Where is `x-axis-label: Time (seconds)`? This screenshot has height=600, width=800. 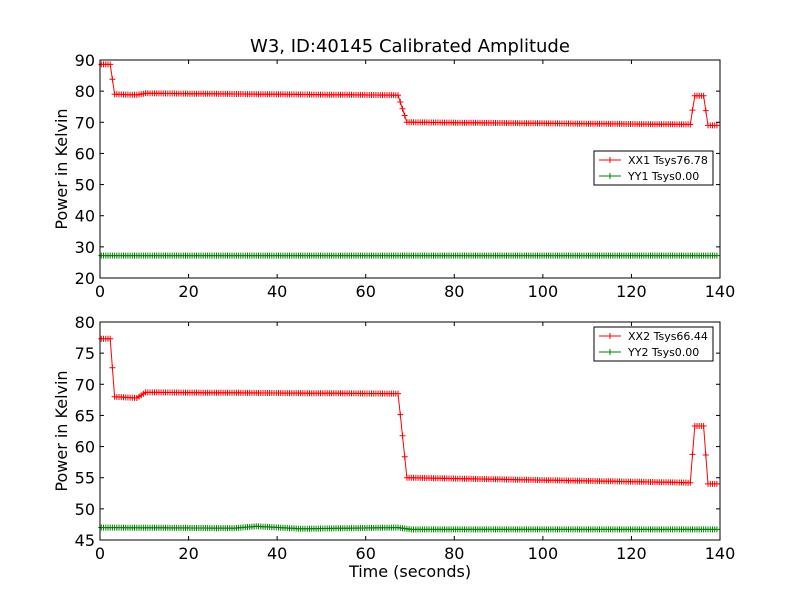
x-axis-label: Time (seconds) is located at coordinates (409, 571).